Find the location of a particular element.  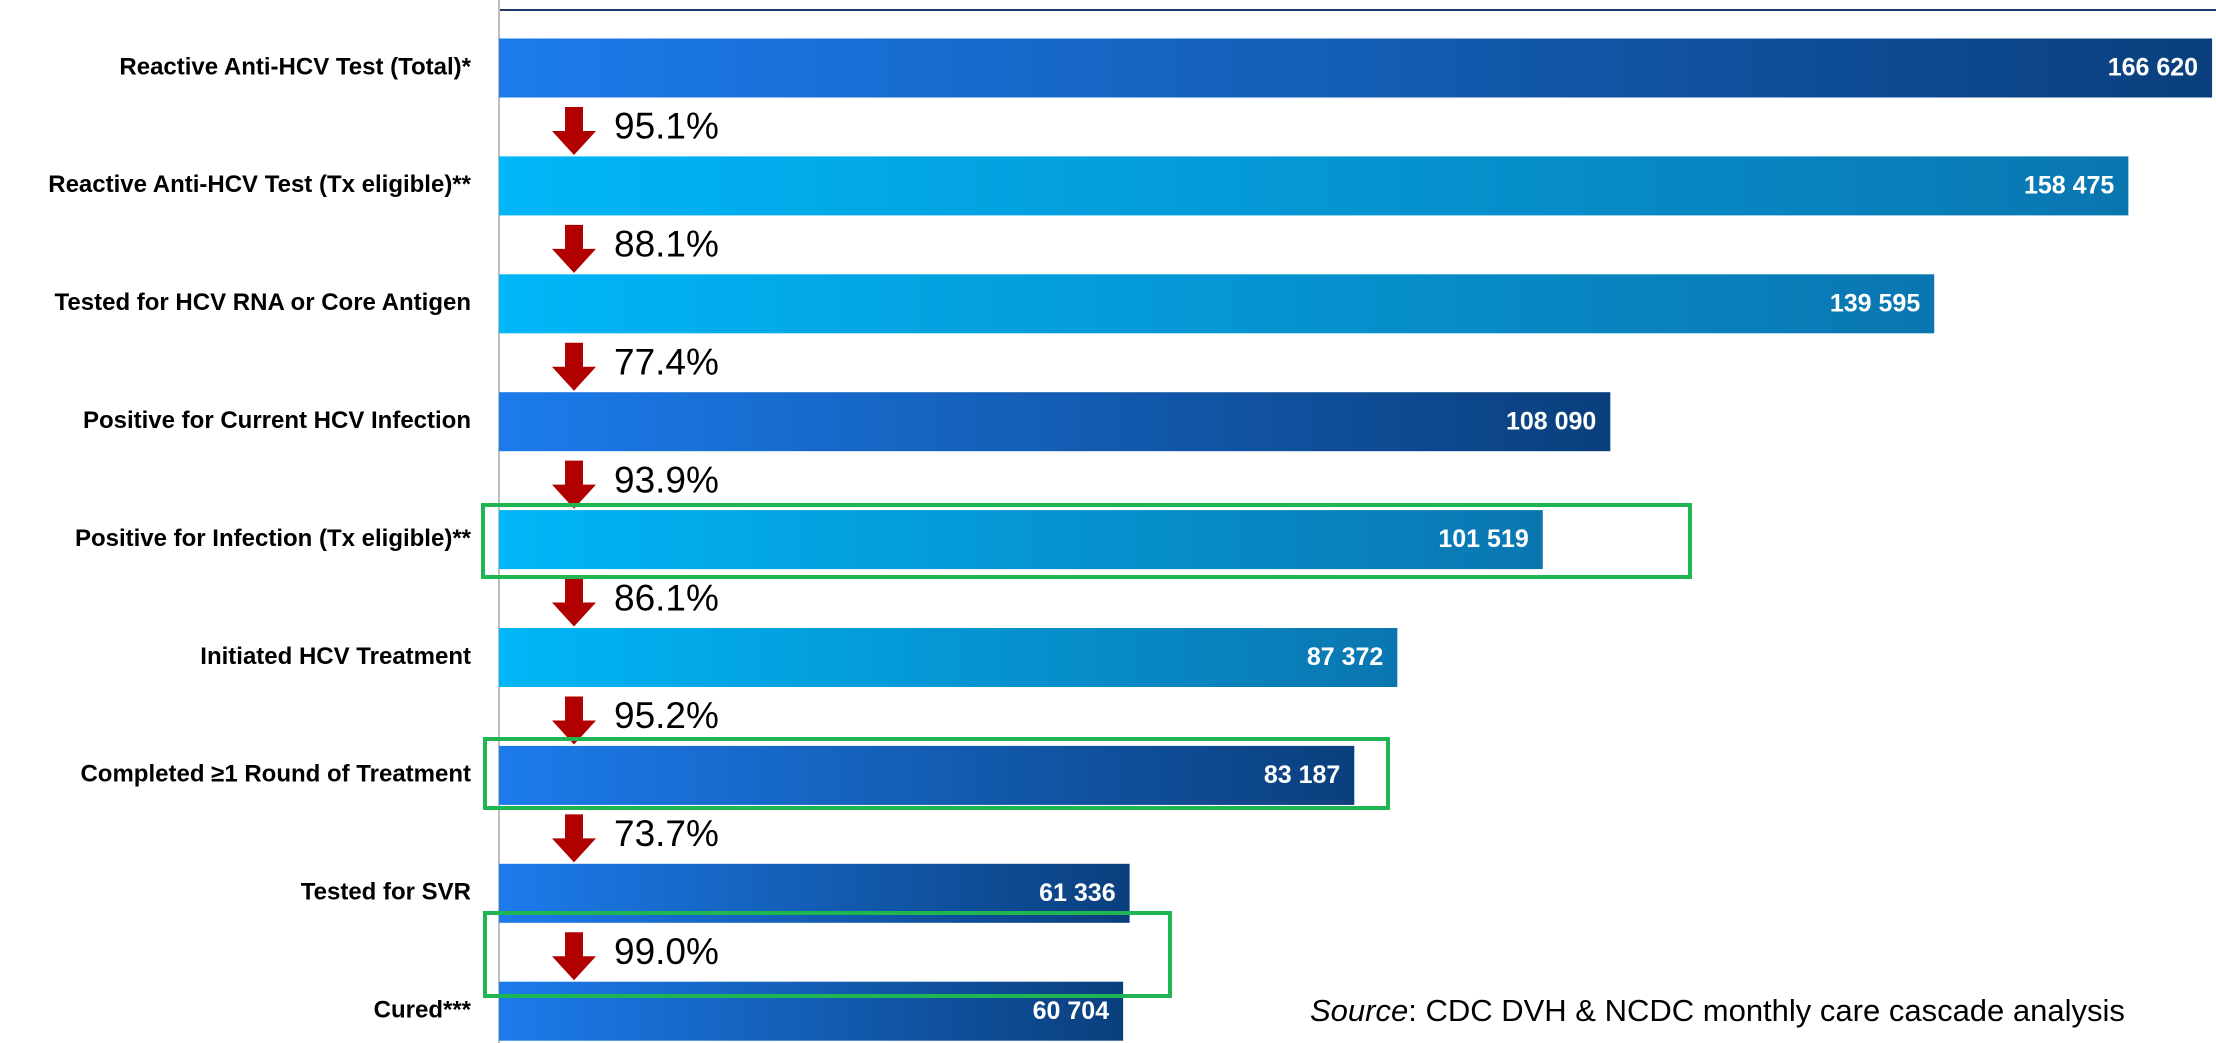

category-label: Reactive Anti-HCV Test (Total)* is located at coordinates (295, 66).